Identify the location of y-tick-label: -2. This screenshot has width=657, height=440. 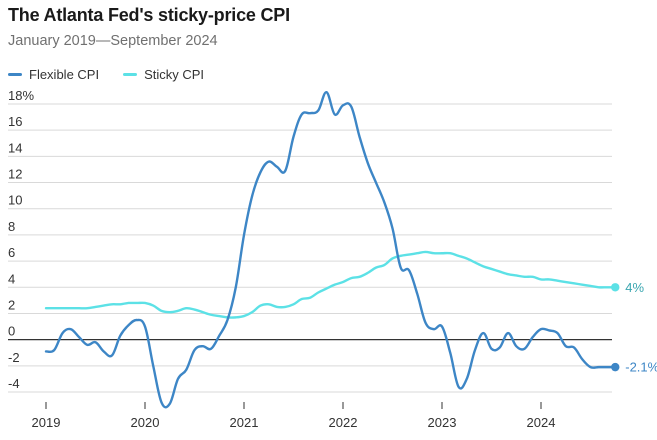
(14, 357).